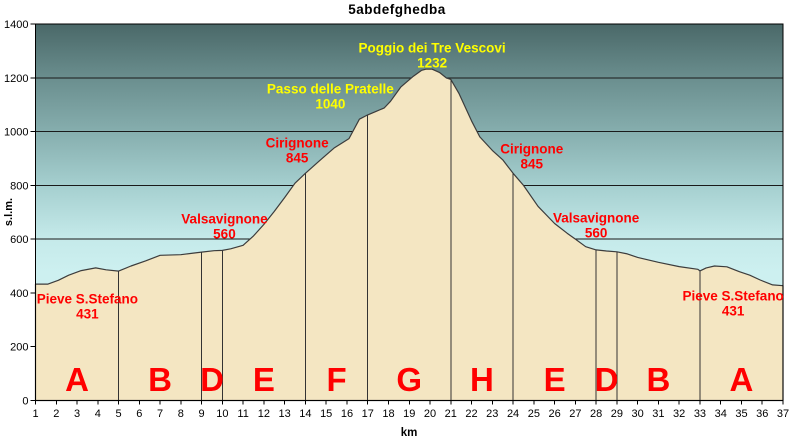 Image resolution: width=794 pixels, height=444 pixels. I want to click on x-tick-label: 2, so click(56, 414).